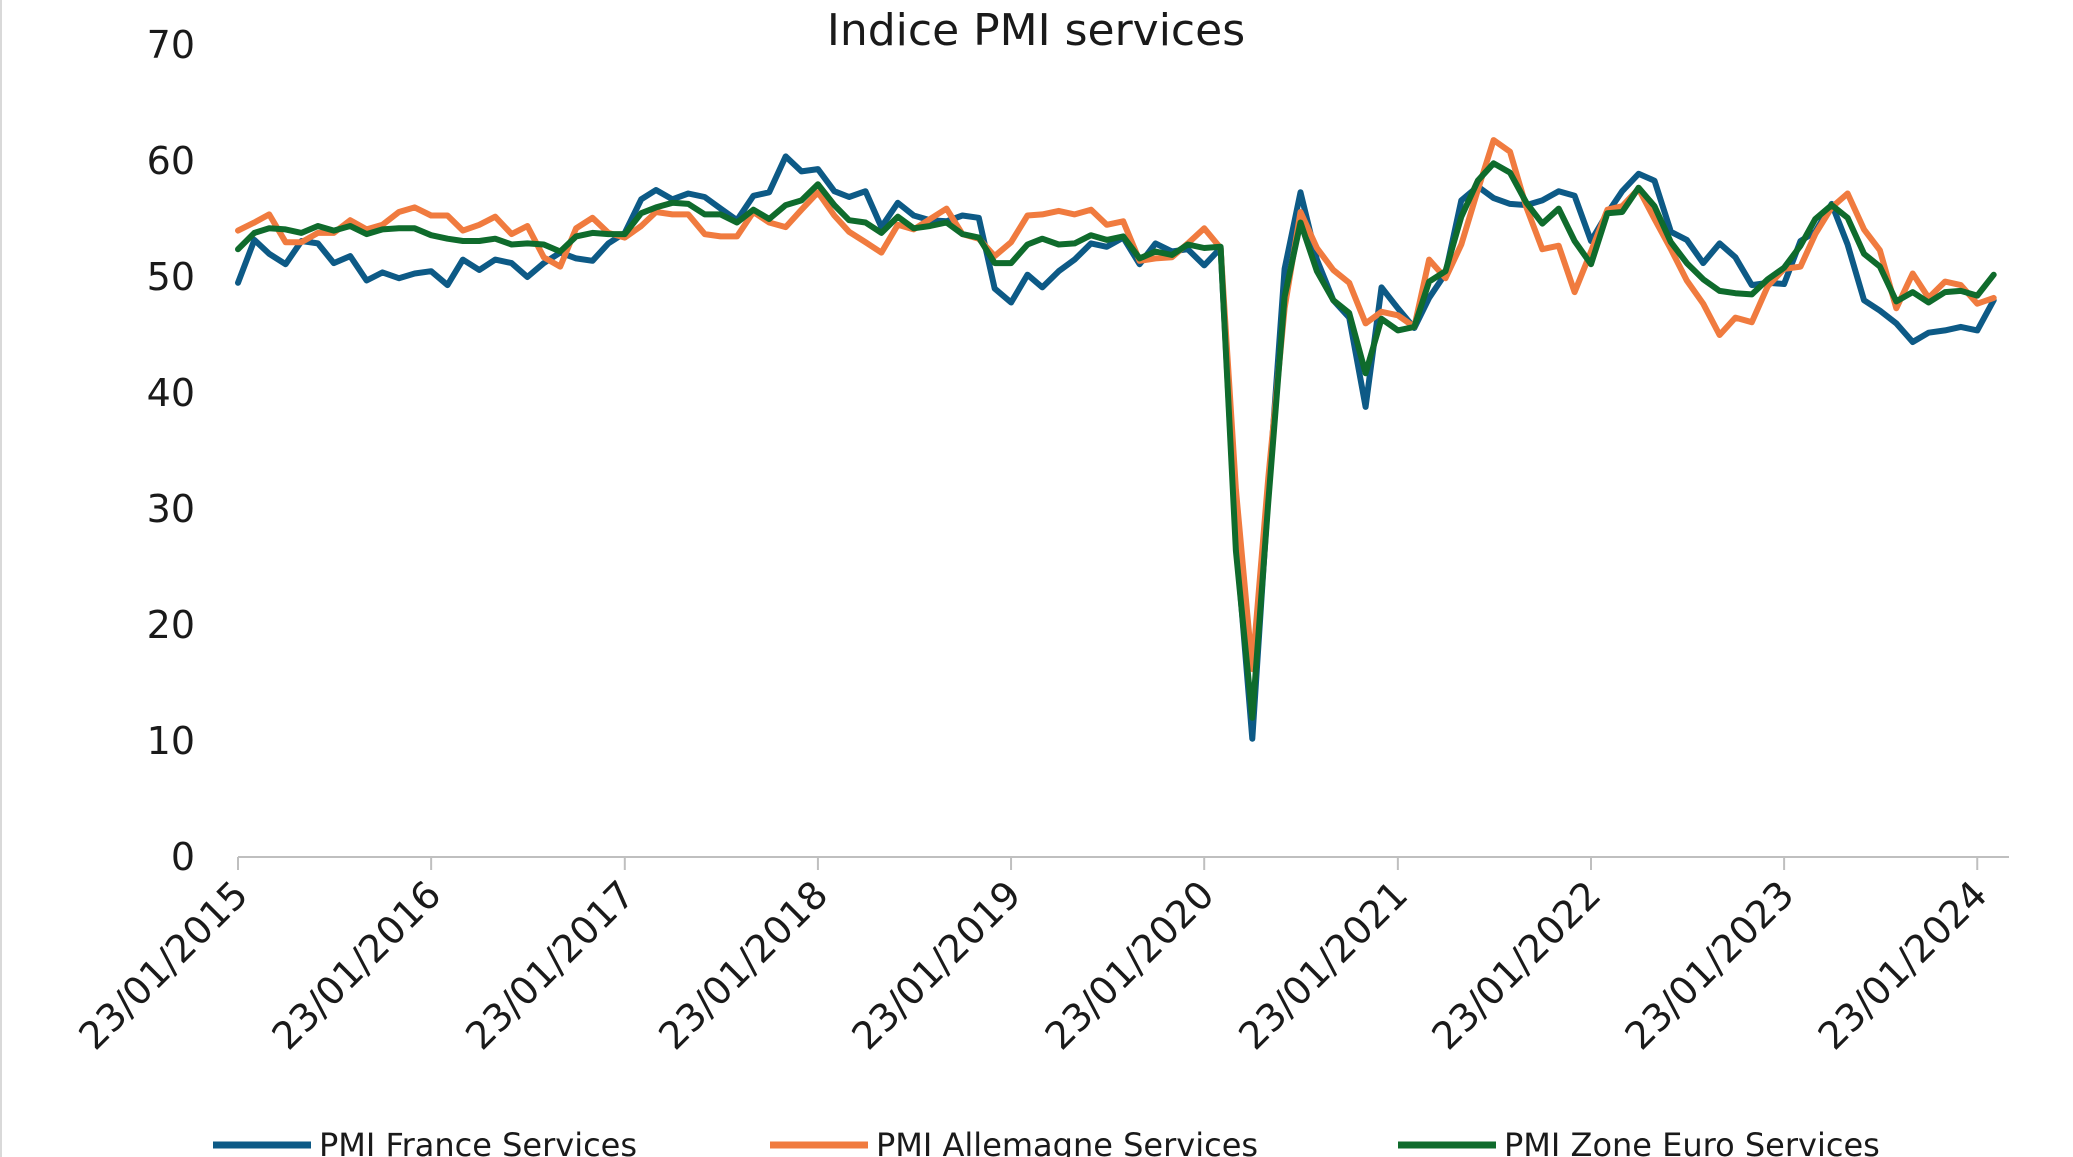 This screenshot has width=2073, height=1157. Describe the element at coordinates (1903, 965) in the screenshot. I see `x-tick-label: 23/01/2024` at that location.